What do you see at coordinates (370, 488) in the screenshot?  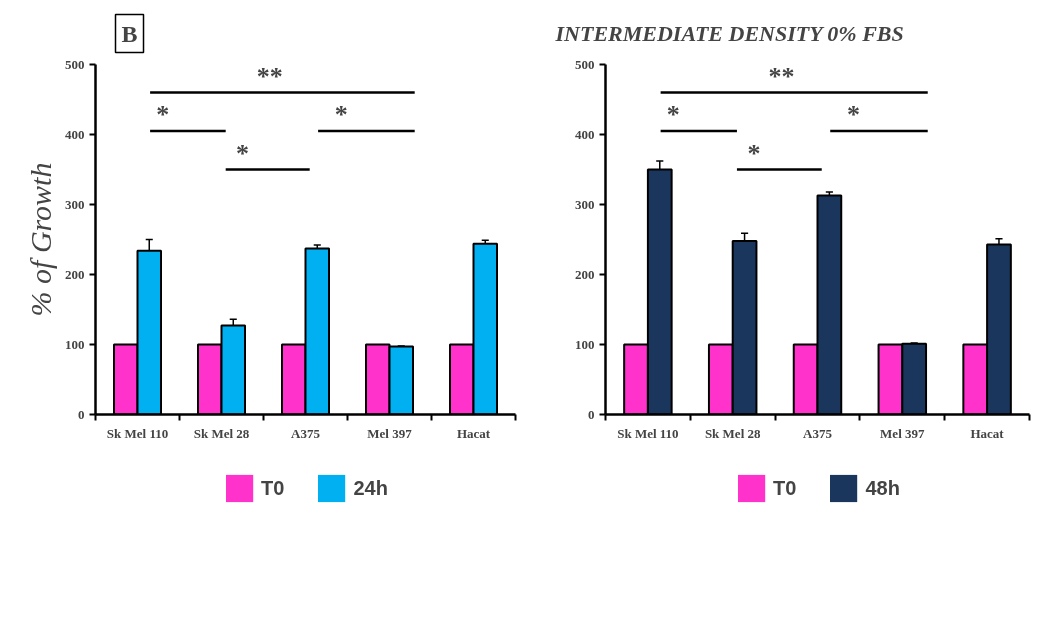 I see `legend-label: 24h` at bounding box center [370, 488].